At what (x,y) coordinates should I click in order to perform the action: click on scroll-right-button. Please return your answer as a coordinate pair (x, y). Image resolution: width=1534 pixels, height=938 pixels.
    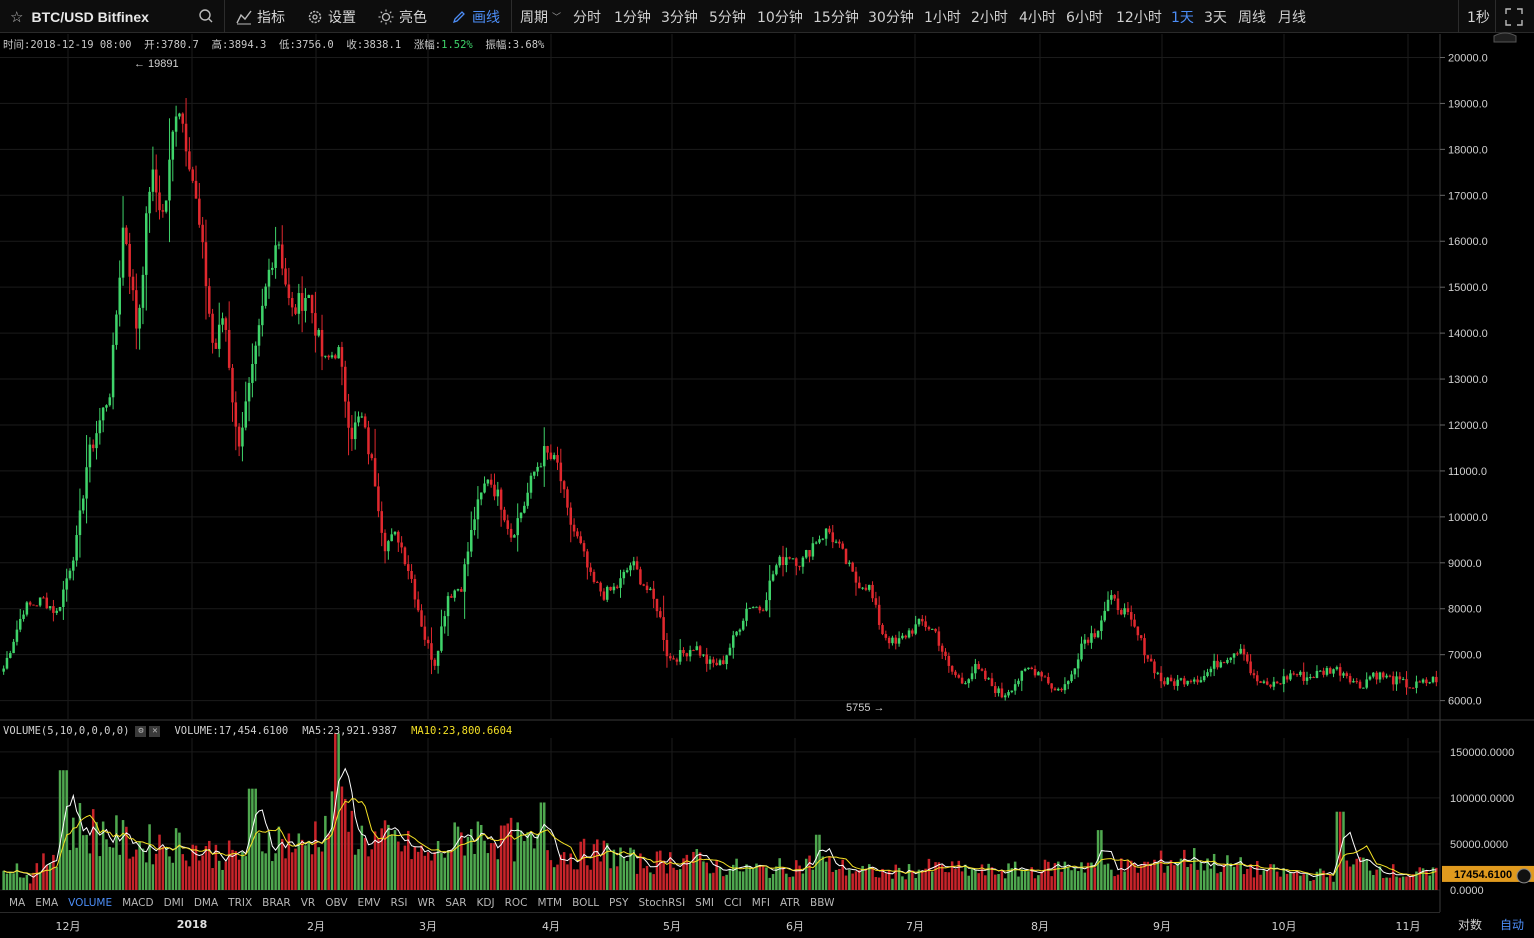
    Looking at the image, I should click on (1524, 876).